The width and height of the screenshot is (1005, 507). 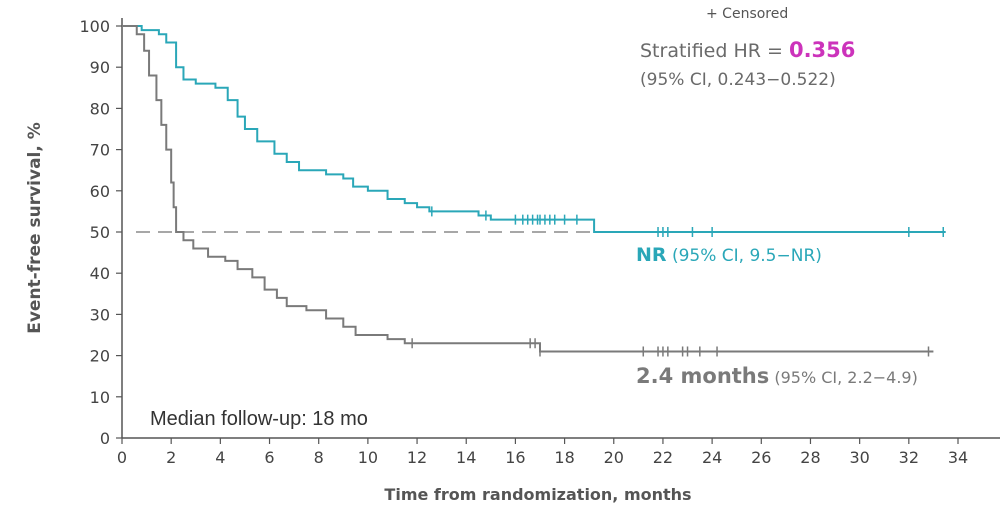 I want to click on control-median-annotation: 2.4 months (95% CI, 2.2−4.9), so click(x=777, y=376).